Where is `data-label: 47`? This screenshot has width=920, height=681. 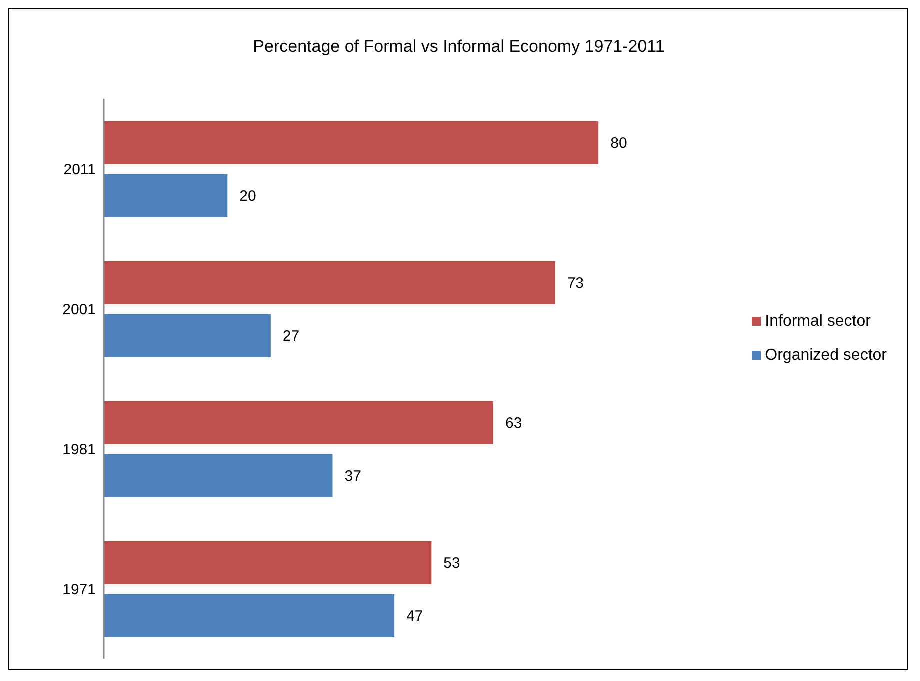 data-label: 47 is located at coordinates (415, 617).